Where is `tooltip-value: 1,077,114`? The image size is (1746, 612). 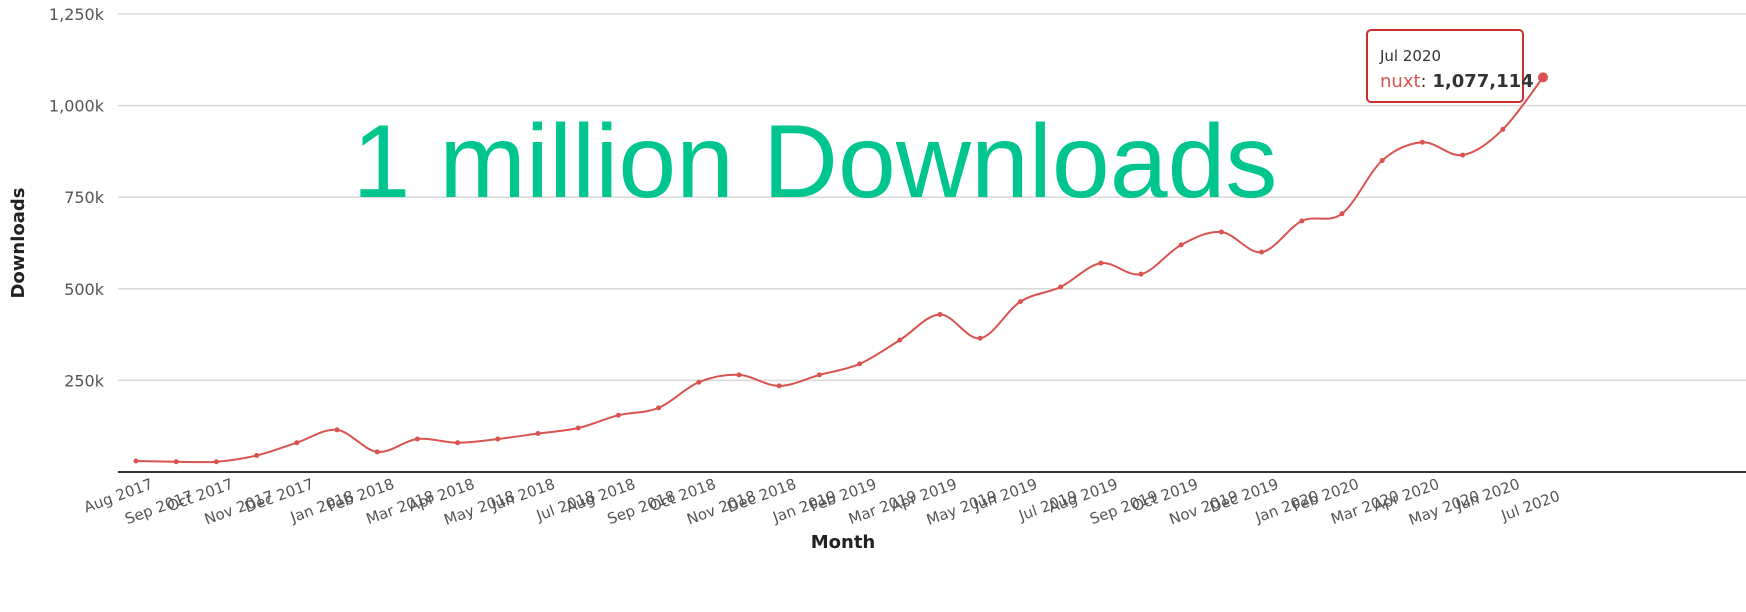 tooltip-value: 1,077,114 is located at coordinates (1482, 81).